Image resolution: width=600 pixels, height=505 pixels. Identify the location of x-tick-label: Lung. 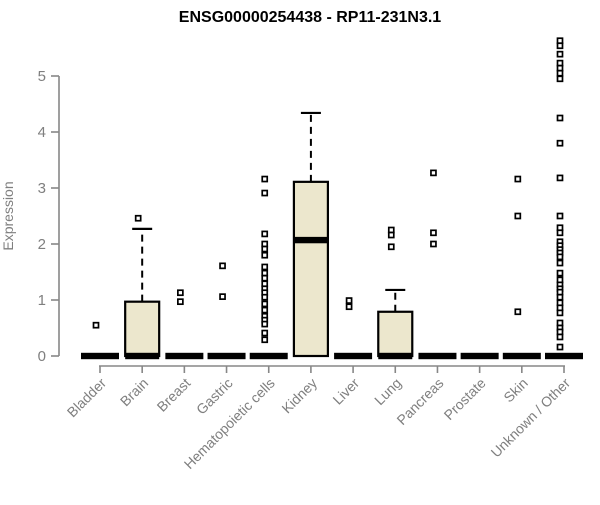
(387, 391).